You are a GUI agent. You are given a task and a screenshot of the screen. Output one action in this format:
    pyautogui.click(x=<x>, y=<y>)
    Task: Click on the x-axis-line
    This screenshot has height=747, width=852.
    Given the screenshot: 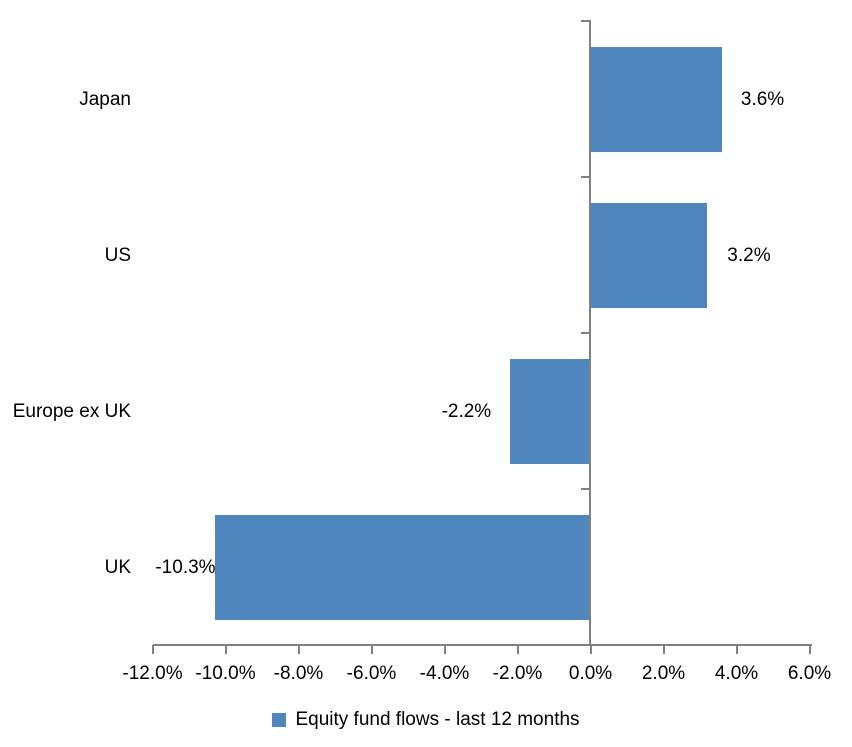 What is the action you would take?
    pyautogui.click(x=482, y=645)
    